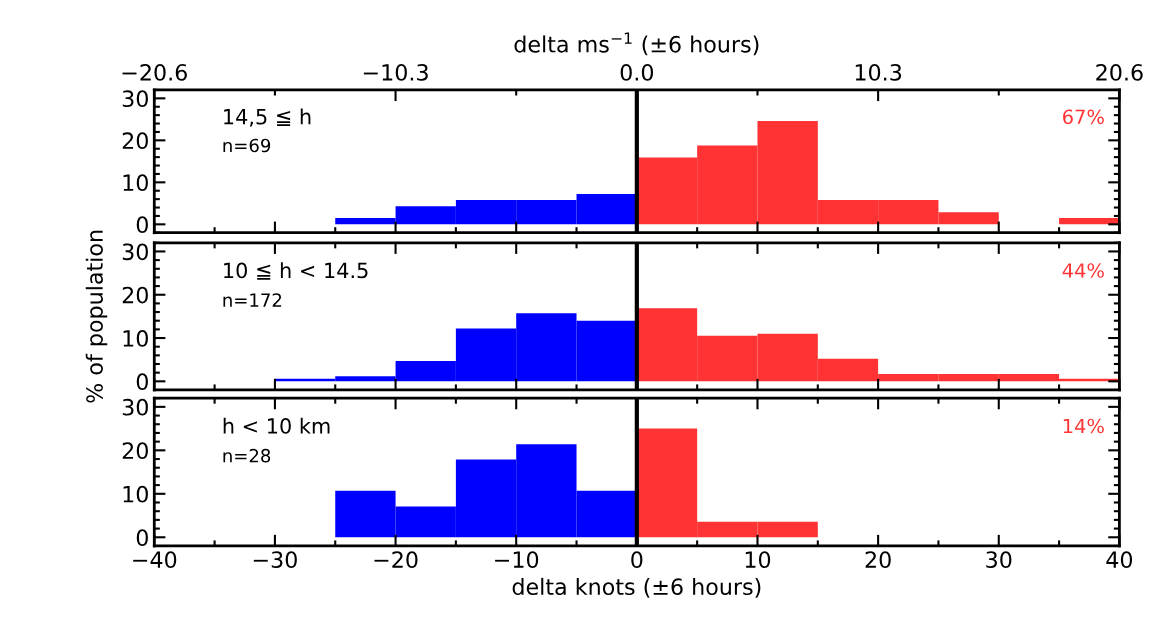  Describe the element at coordinates (758, 560) in the screenshot. I see `x-tick-label: 10` at that location.